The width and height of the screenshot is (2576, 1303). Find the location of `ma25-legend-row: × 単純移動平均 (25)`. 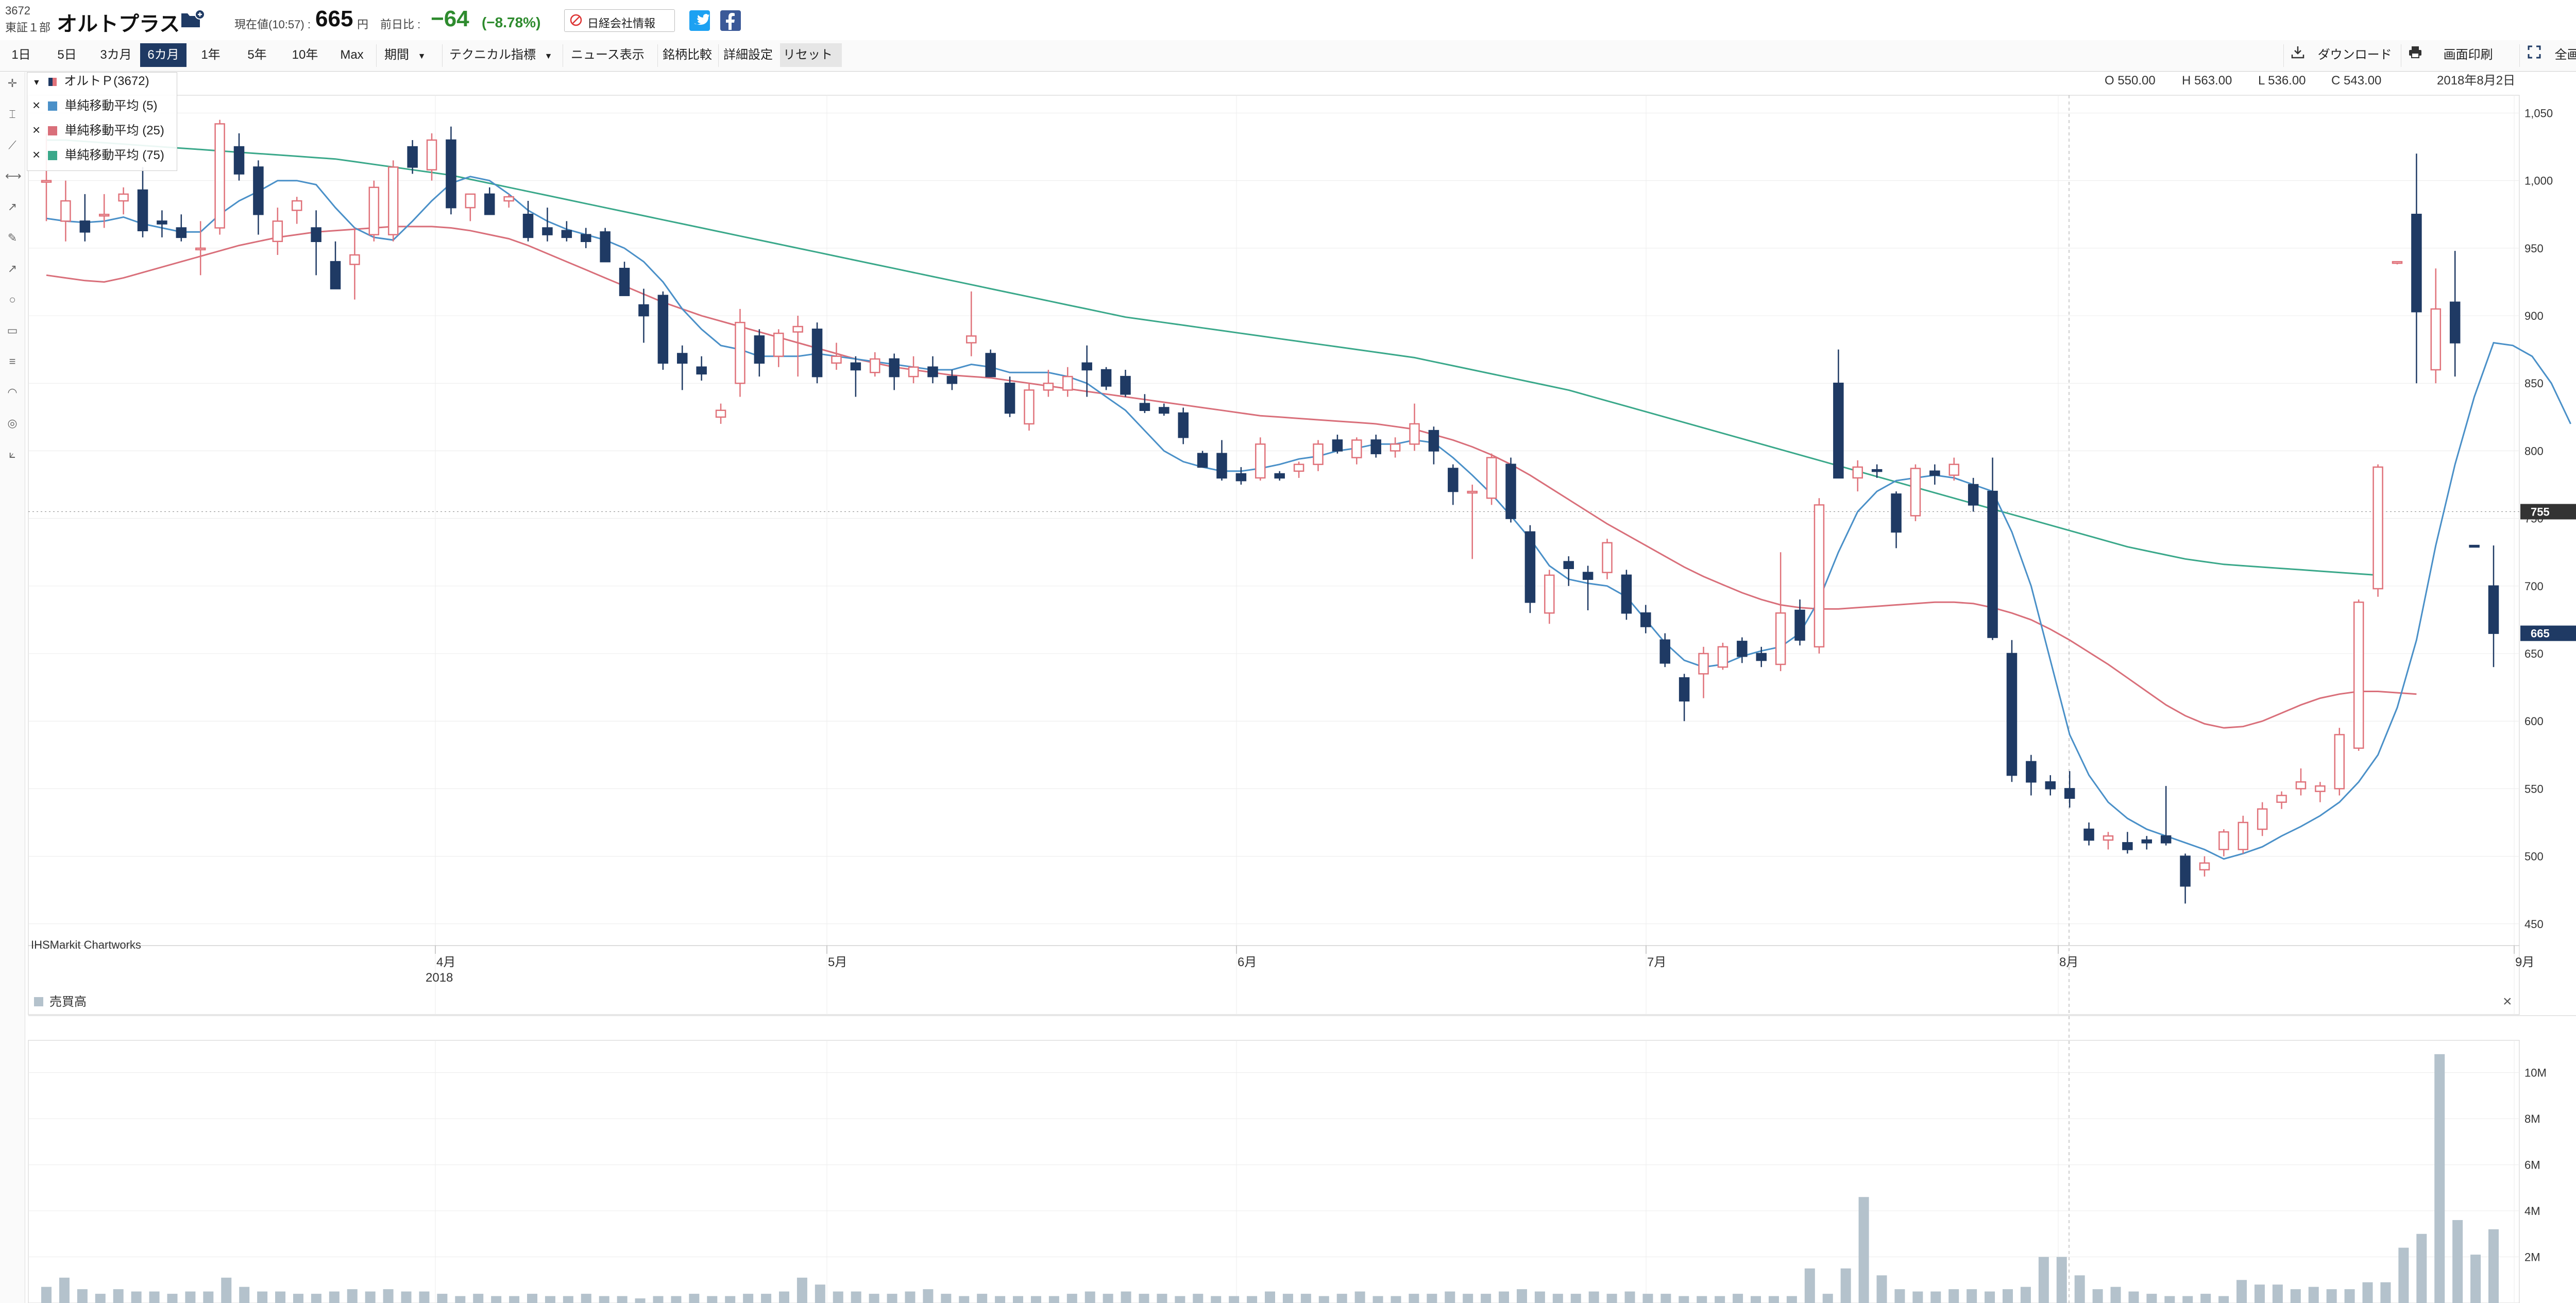

ma25-legend-row: × 単純移動平均 (25) is located at coordinates (98, 130).